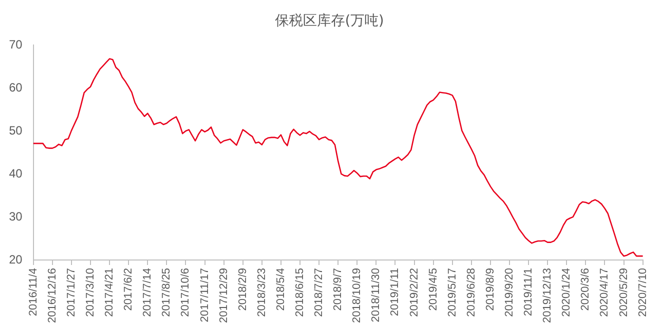 Image resolution: width=659 pixels, height=330 pixels. Describe the element at coordinates (471, 292) in the screenshot. I see `x-tick-label: 2019/6/28` at that location.